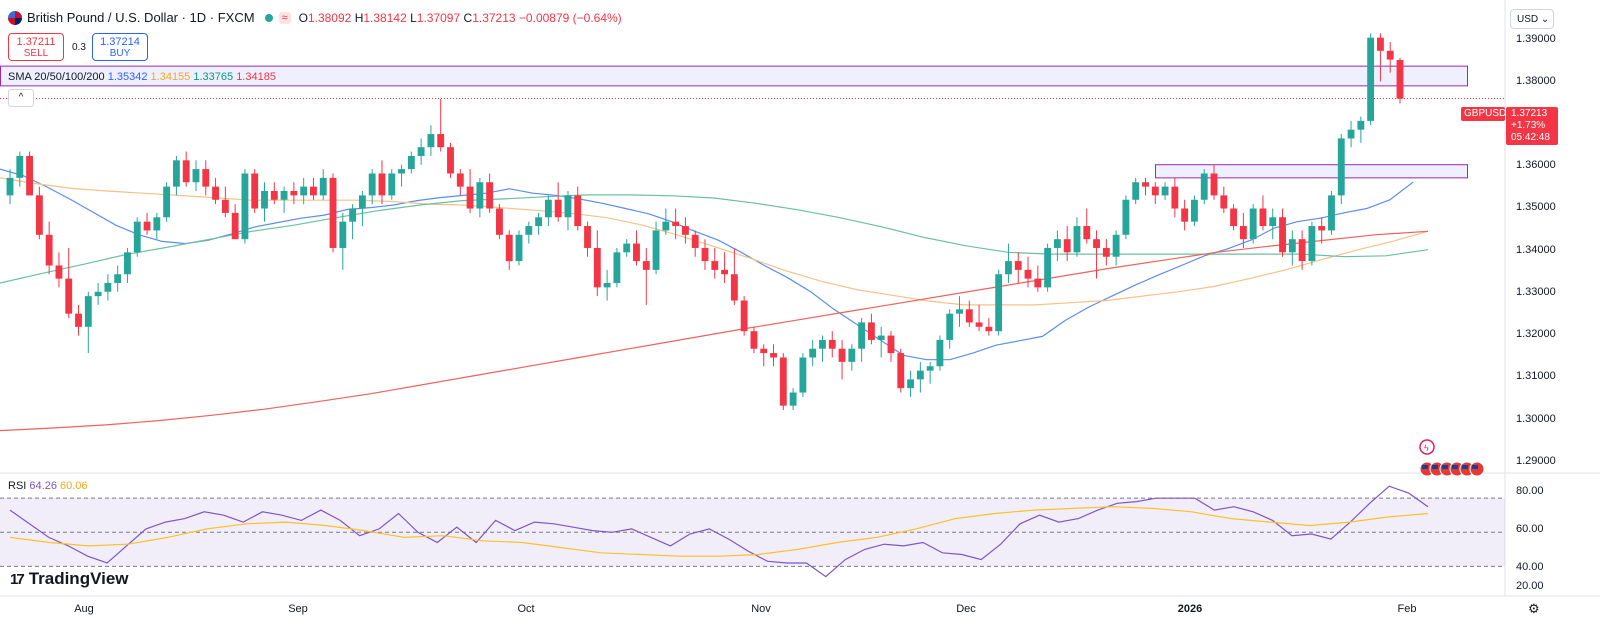  What do you see at coordinates (84, 609) in the screenshot?
I see `time-tick-label: Aug` at bounding box center [84, 609].